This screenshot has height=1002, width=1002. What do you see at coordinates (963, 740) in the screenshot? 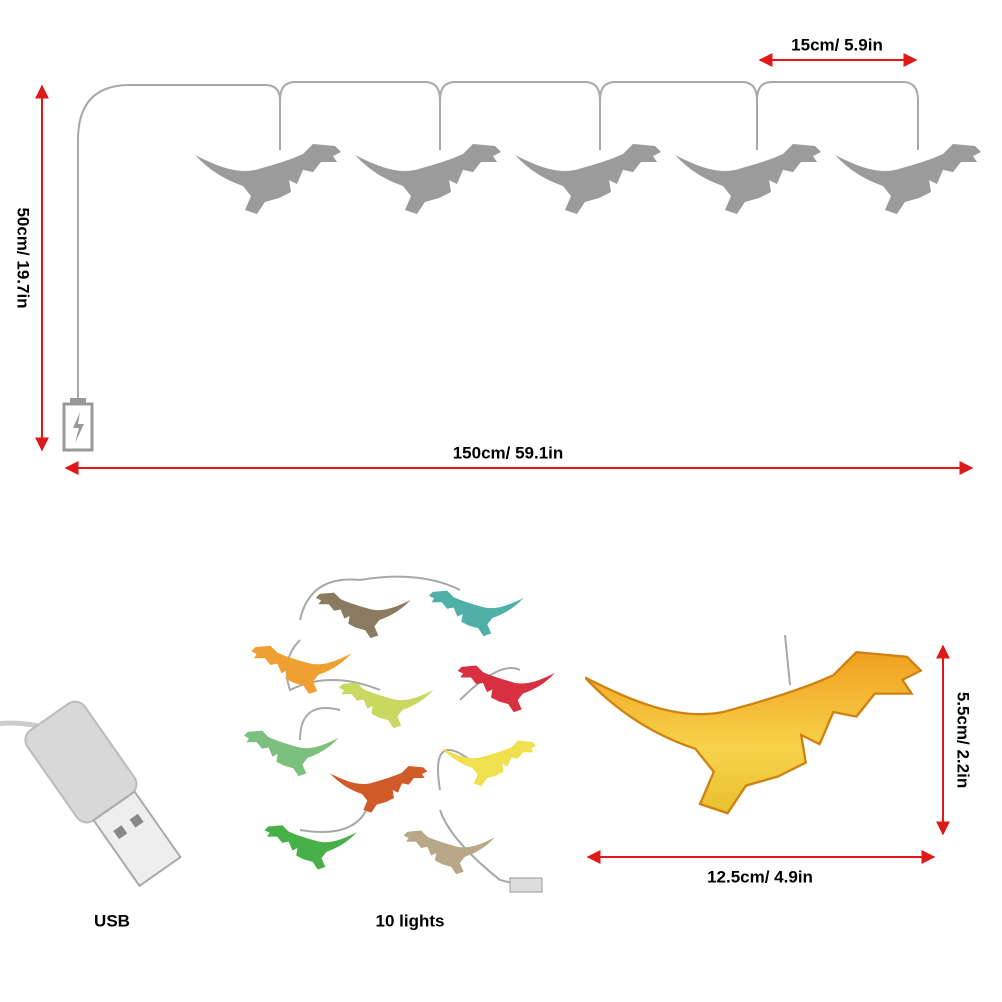
I see `dino-height-label: 5.5cm/ 2.2in` at bounding box center [963, 740].